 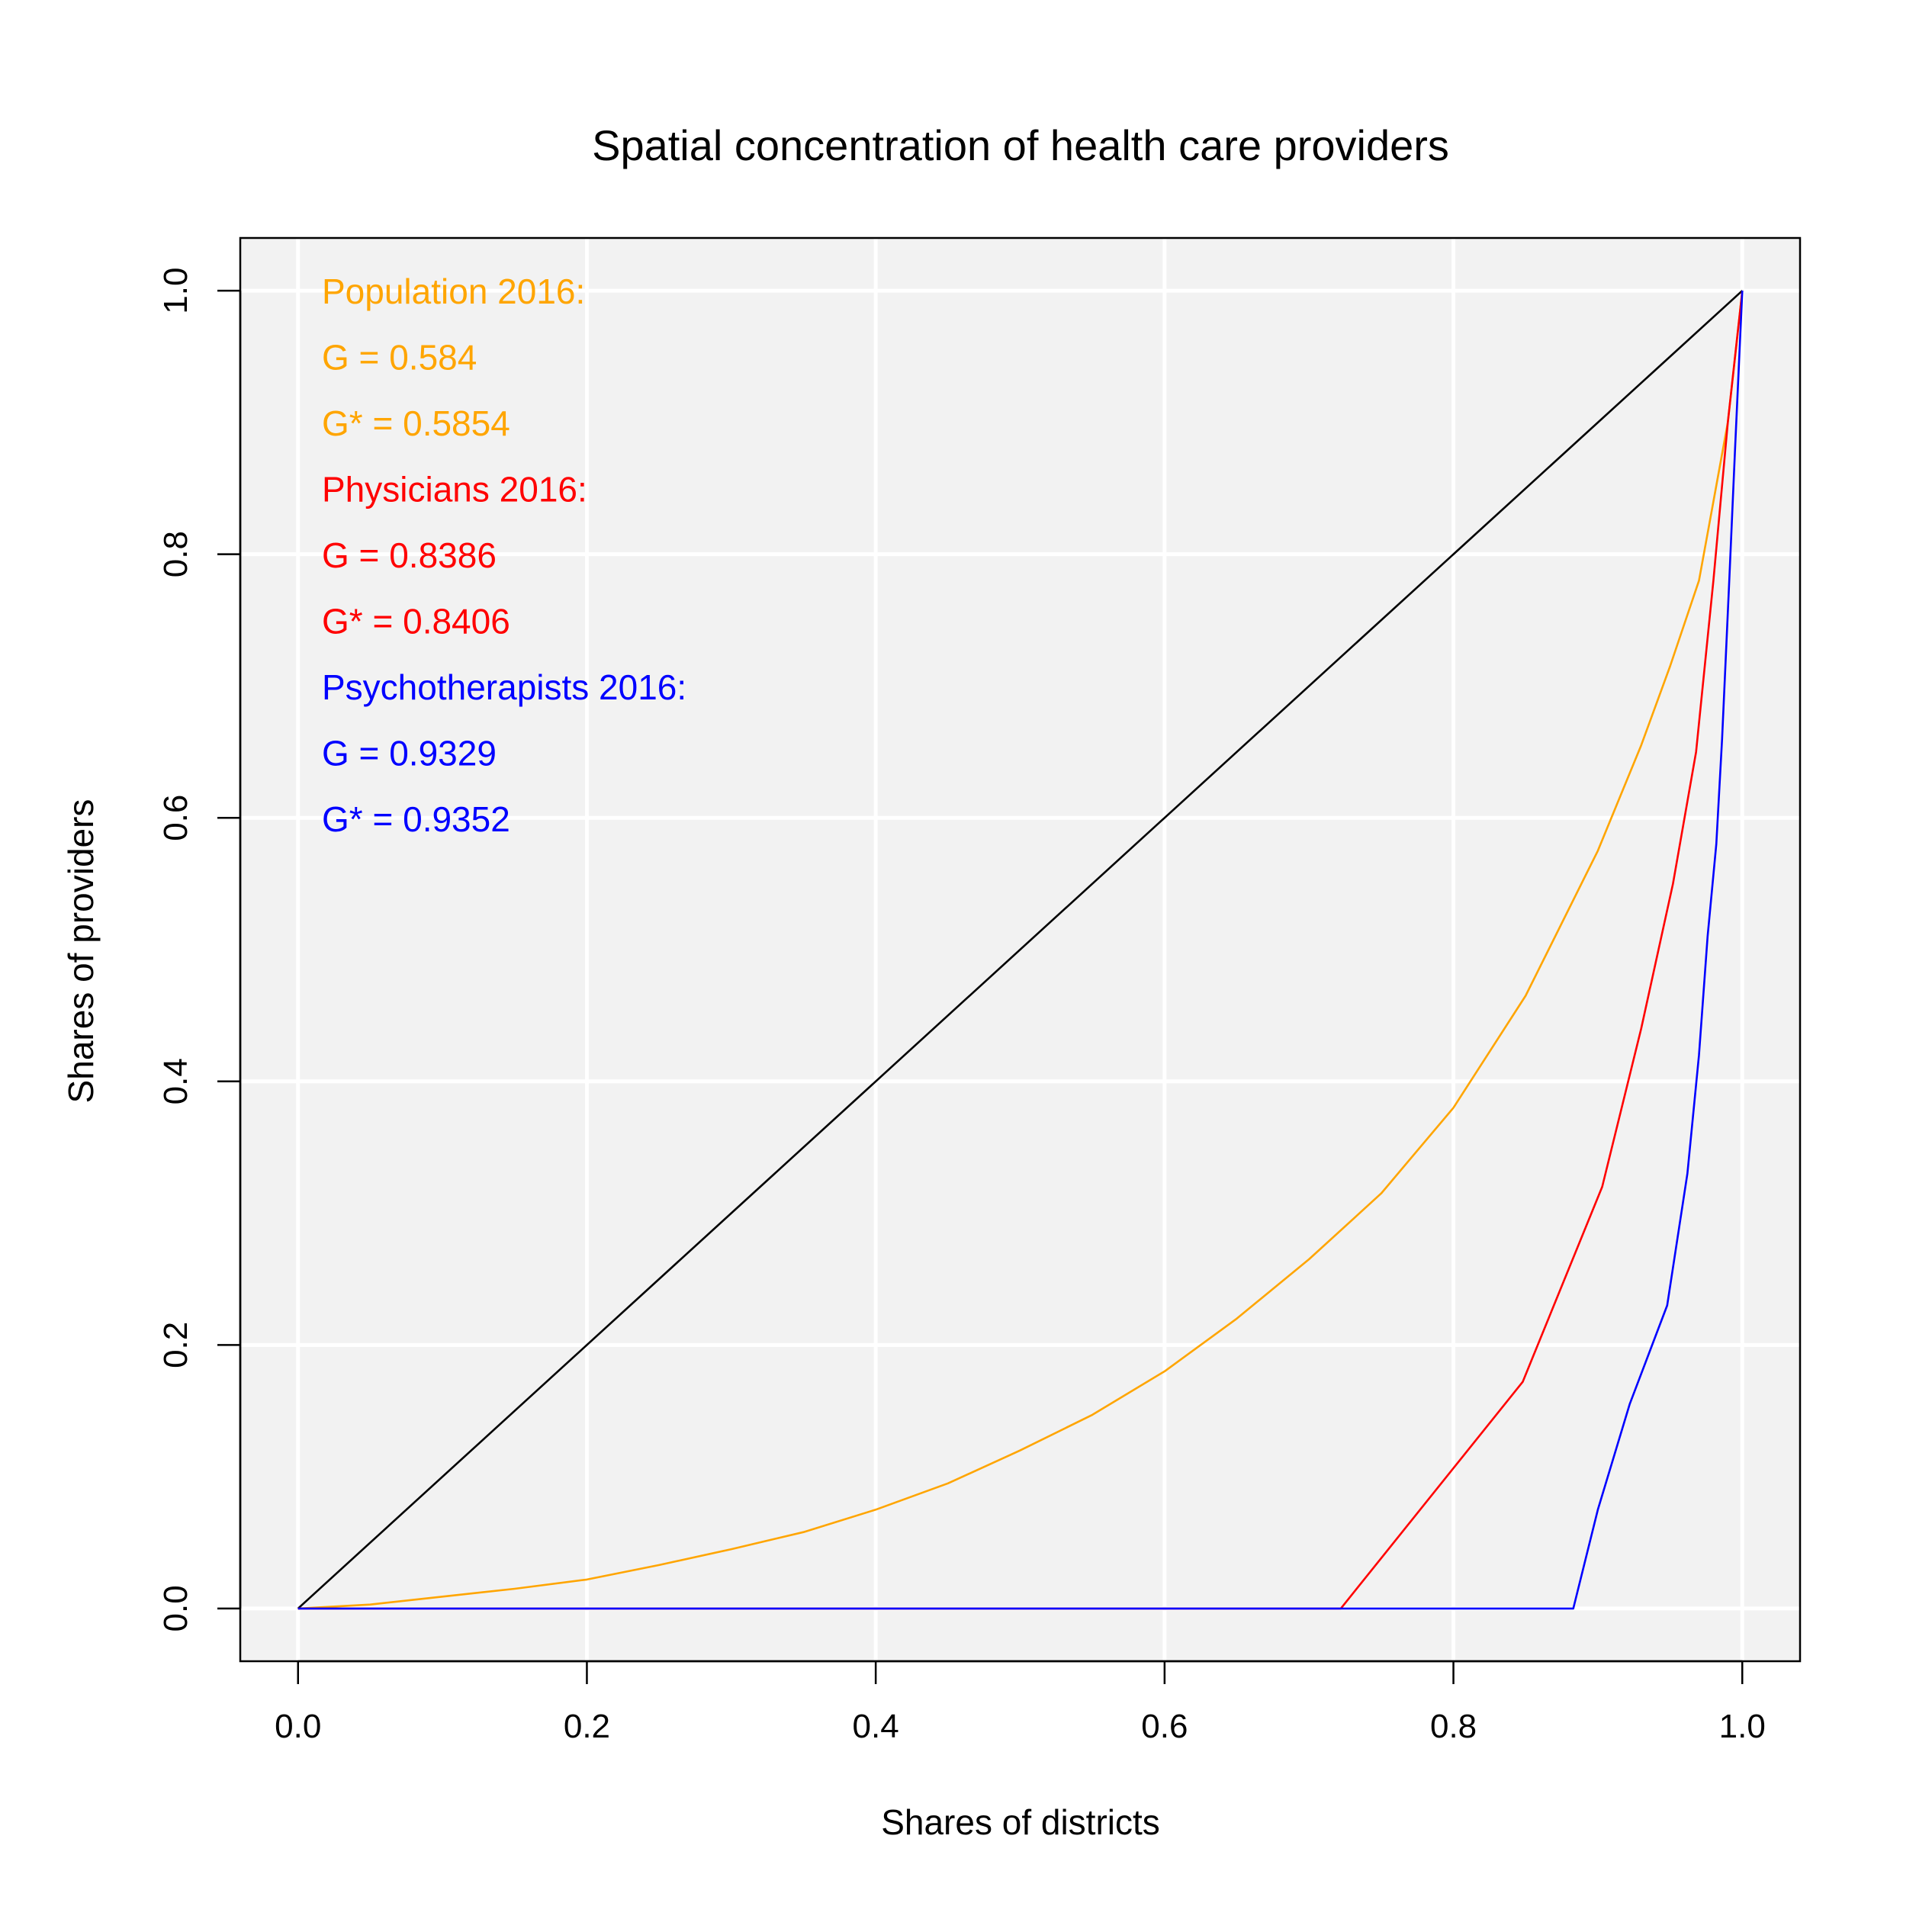 What do you see at coordinates (199, 949) in the screenshot?
I see `y-axis: 0.0 0.2 0.4 0.6 0.8 1.0` at bounding box center [199, 949].